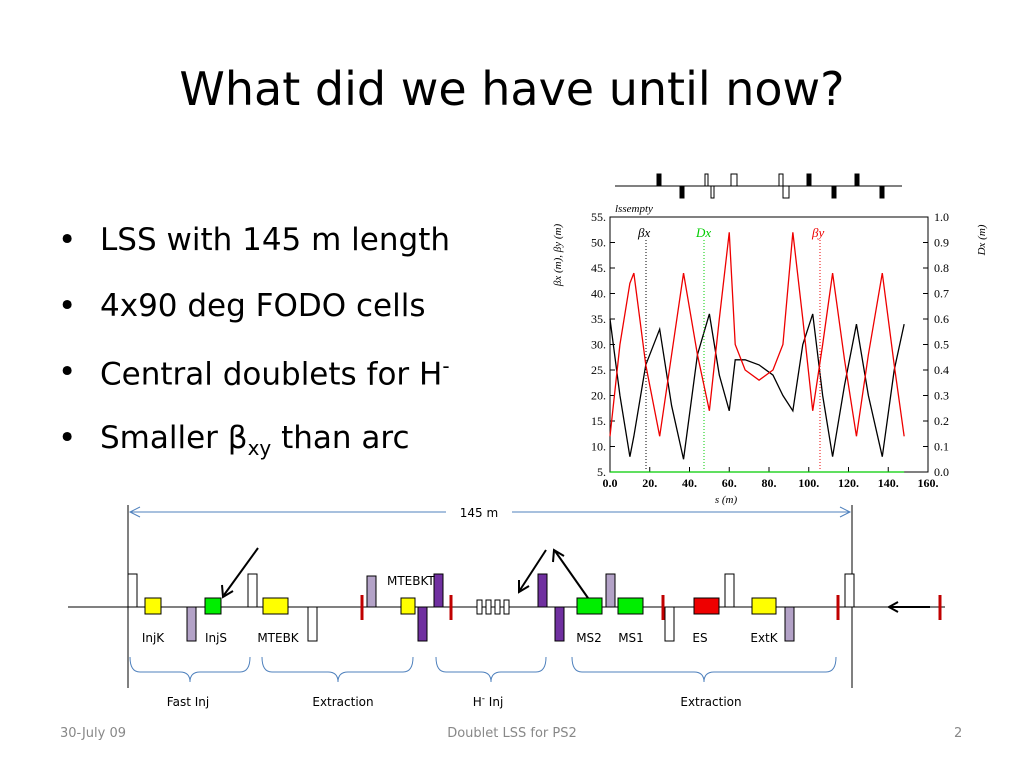 This screenshot has height=768, width=1024. What do you see at coordinates (941, 447) in the screenshot?
I see `y2-tick-label: 0.1` at bounding box center [941, 447].